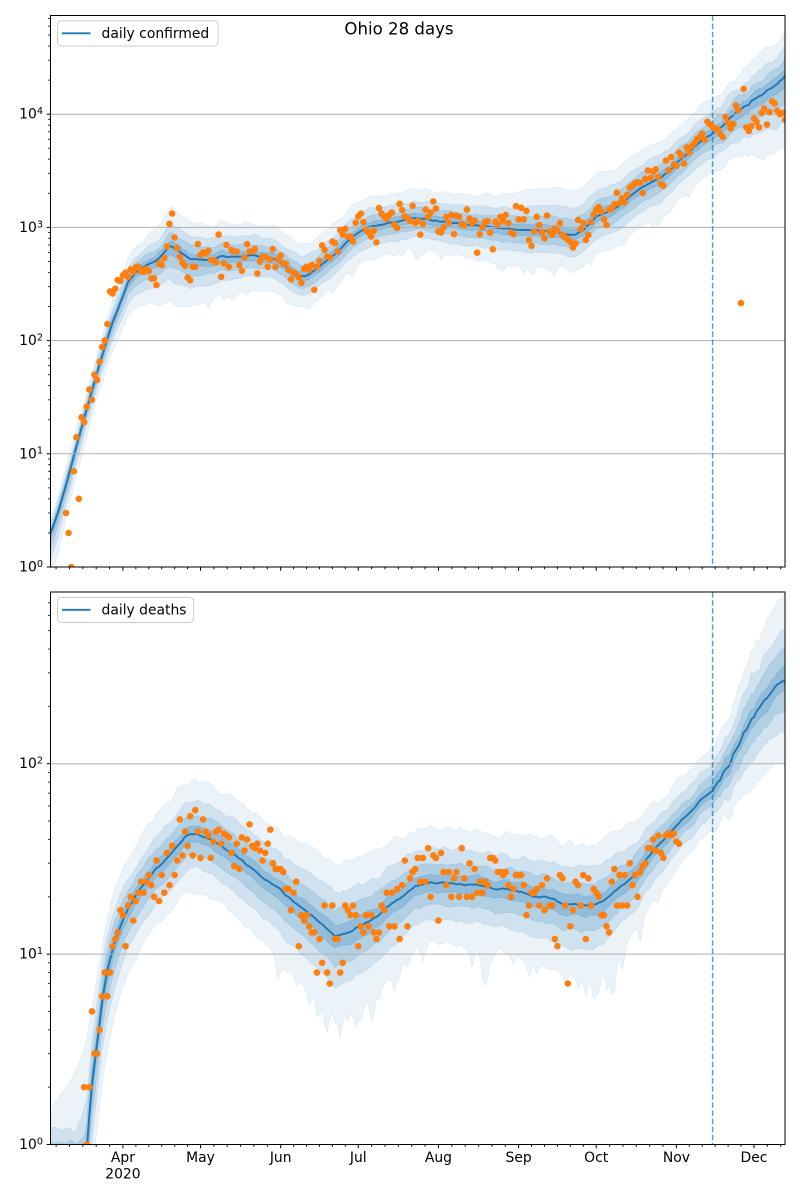 The image size is (800, 1204). What do you see at coordinates (398, 29) in the screenshot?
I see `chart-title: Ohio 28 days` at bounding box center [398, 29].